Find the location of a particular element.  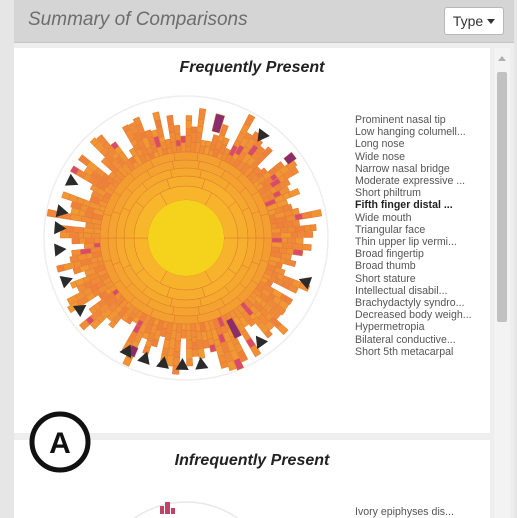

legend-item: Broad thumb is located at coordinates (385, 266).